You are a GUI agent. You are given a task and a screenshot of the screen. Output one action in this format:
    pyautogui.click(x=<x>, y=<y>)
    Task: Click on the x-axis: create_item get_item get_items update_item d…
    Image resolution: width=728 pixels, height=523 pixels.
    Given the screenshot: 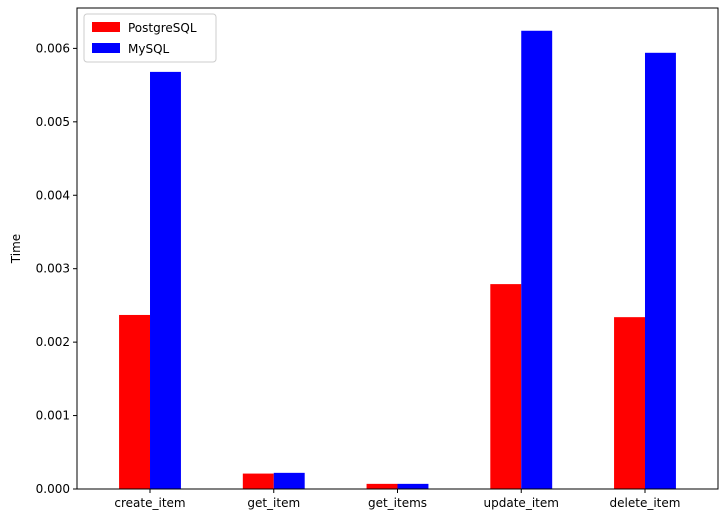 What is the action you would take?
    pyautogui.click(x=397, y=499)
    